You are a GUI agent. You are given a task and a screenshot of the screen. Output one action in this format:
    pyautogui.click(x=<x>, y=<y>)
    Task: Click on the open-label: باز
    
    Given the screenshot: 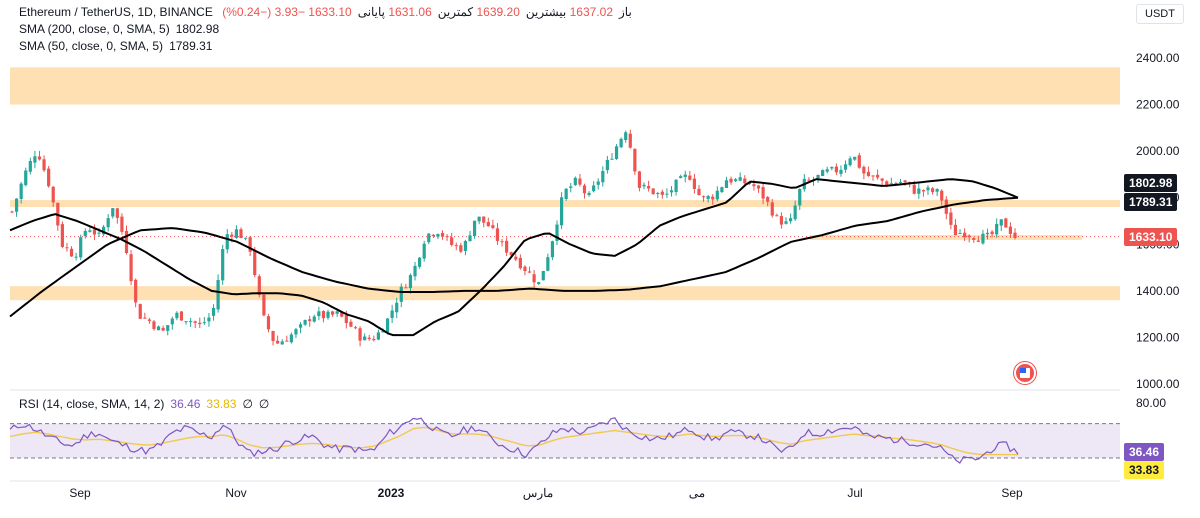 What is the action you would take?
    pyautogui.click(x=625, y=12)
    